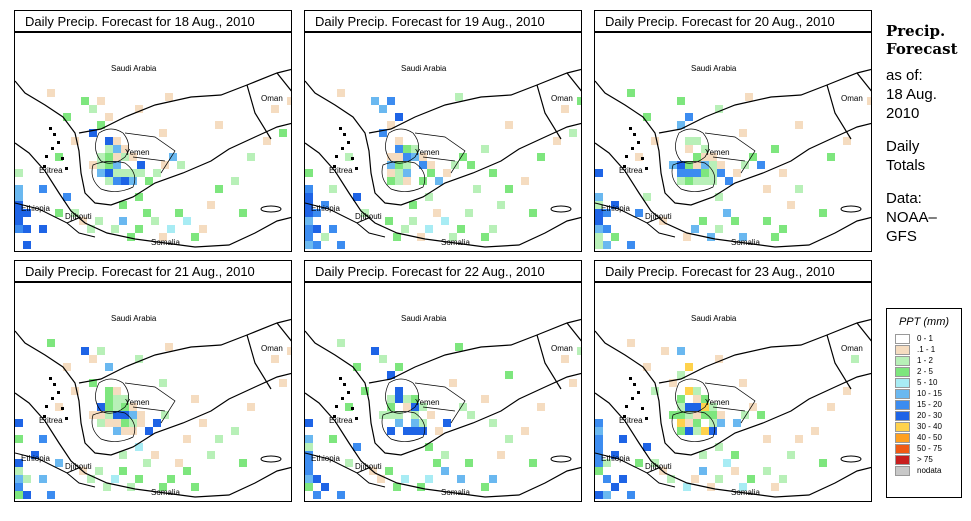 The width and height of the screenshot is (971, 521). Describe the element at coordinates (852, 348) in the screenshot. I see `country-label-oman: Oman` at that location.